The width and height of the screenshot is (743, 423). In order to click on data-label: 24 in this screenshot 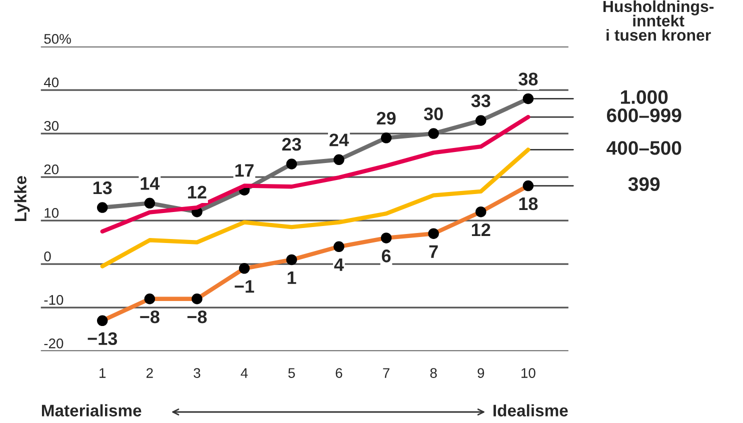, I will do `click(339, 140)`.